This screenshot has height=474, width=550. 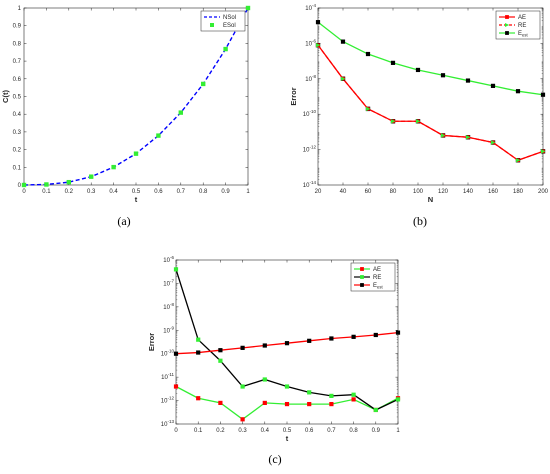 What do you see at coordinates (310, 7) in the screenshot?
I see `y-tick-label: 10⁻⁴` at bounding box center [310, 7].